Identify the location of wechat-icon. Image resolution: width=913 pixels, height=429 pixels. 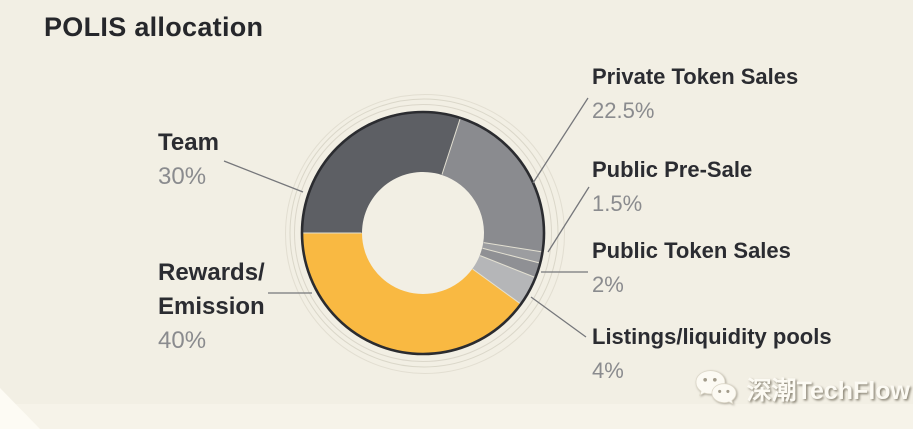
(716, 387).